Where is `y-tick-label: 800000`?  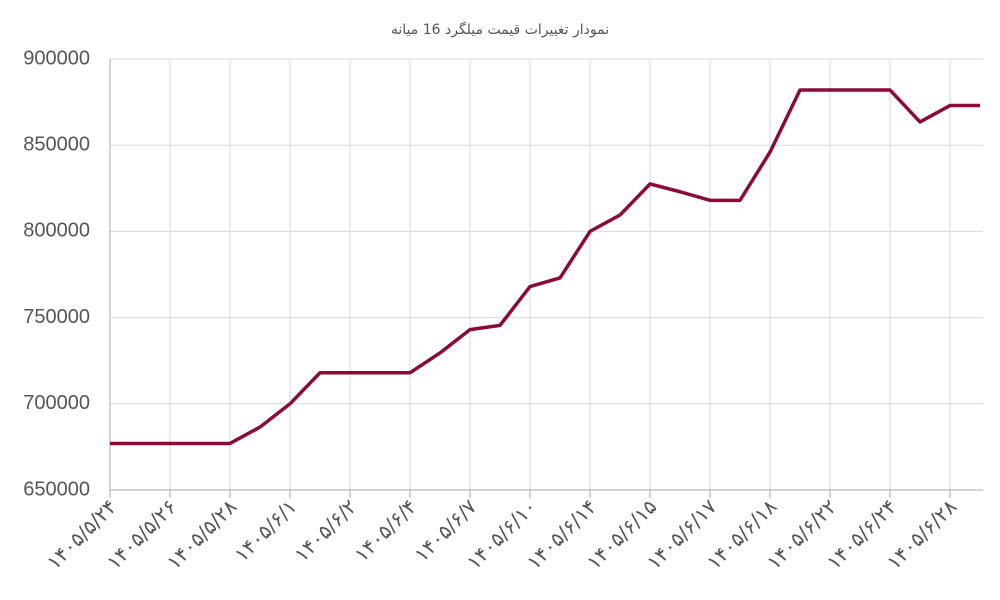
y-tick-label: 800000 is located at coordinates (56, 231).